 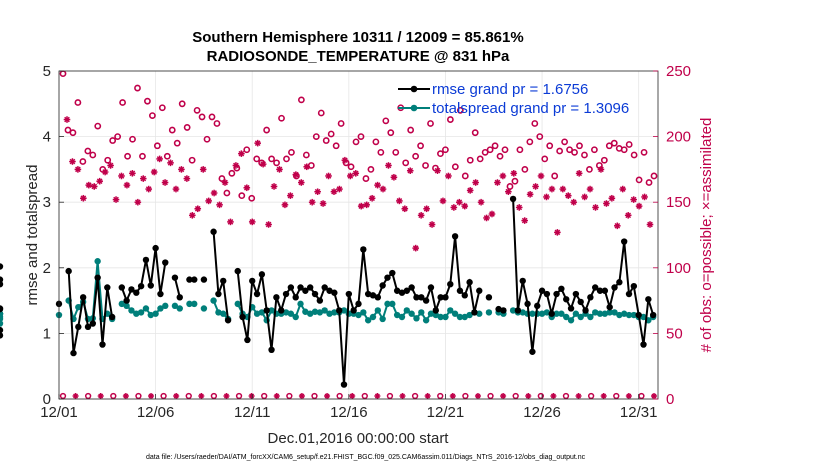 What do you see at coordinates (678, 71) in the screenshot?
I see `y-right-tick-label: 250` at bounding box center [678, 71].